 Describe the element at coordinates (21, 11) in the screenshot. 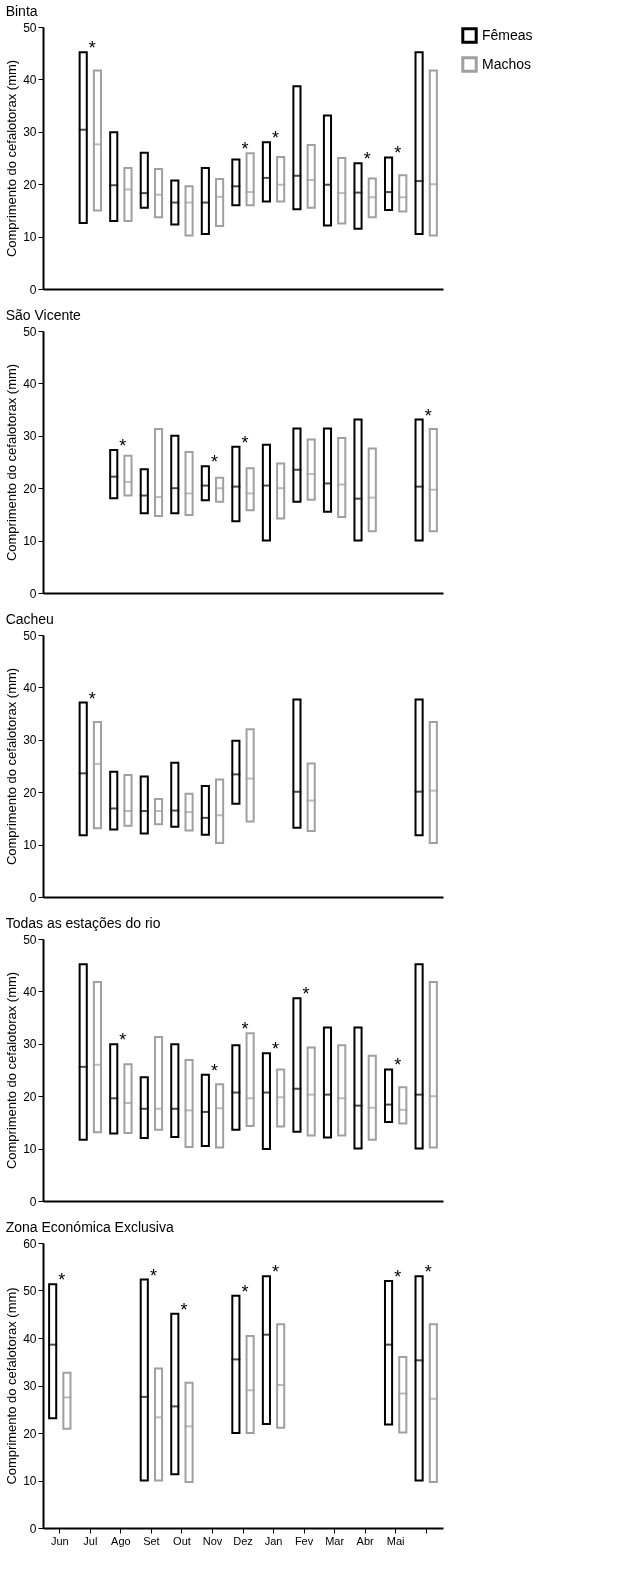

I see `chart-title: Binta` at that location.